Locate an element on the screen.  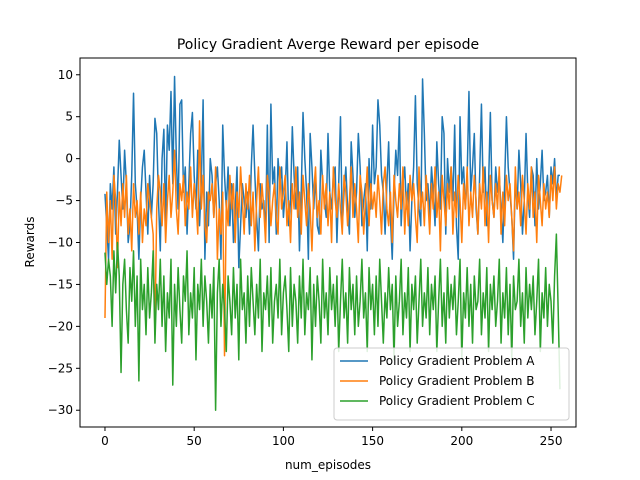
legend-box is located at coordinates (451, 384).